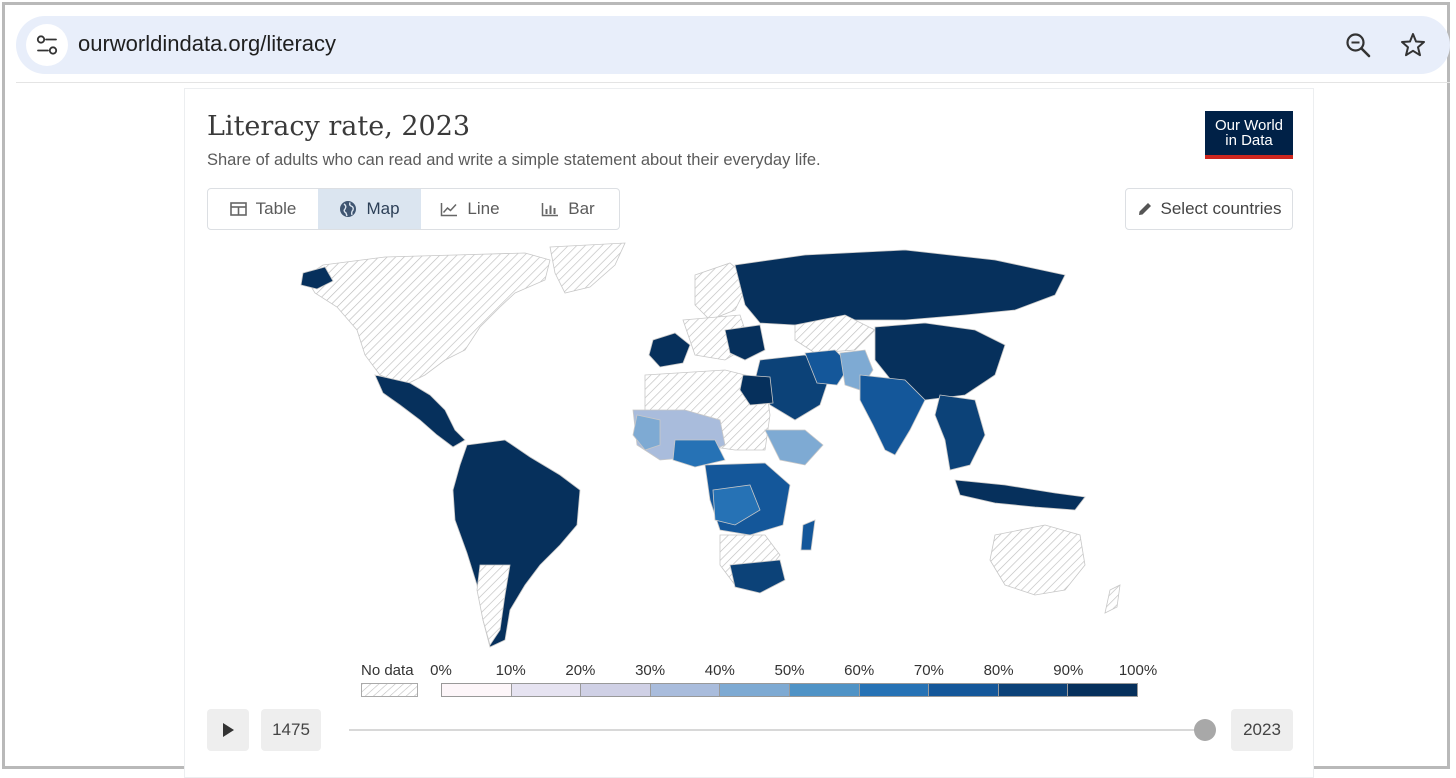 This screenshot has height=778, width=1456. I want to click on site-settings-icon, so click(47, 45).